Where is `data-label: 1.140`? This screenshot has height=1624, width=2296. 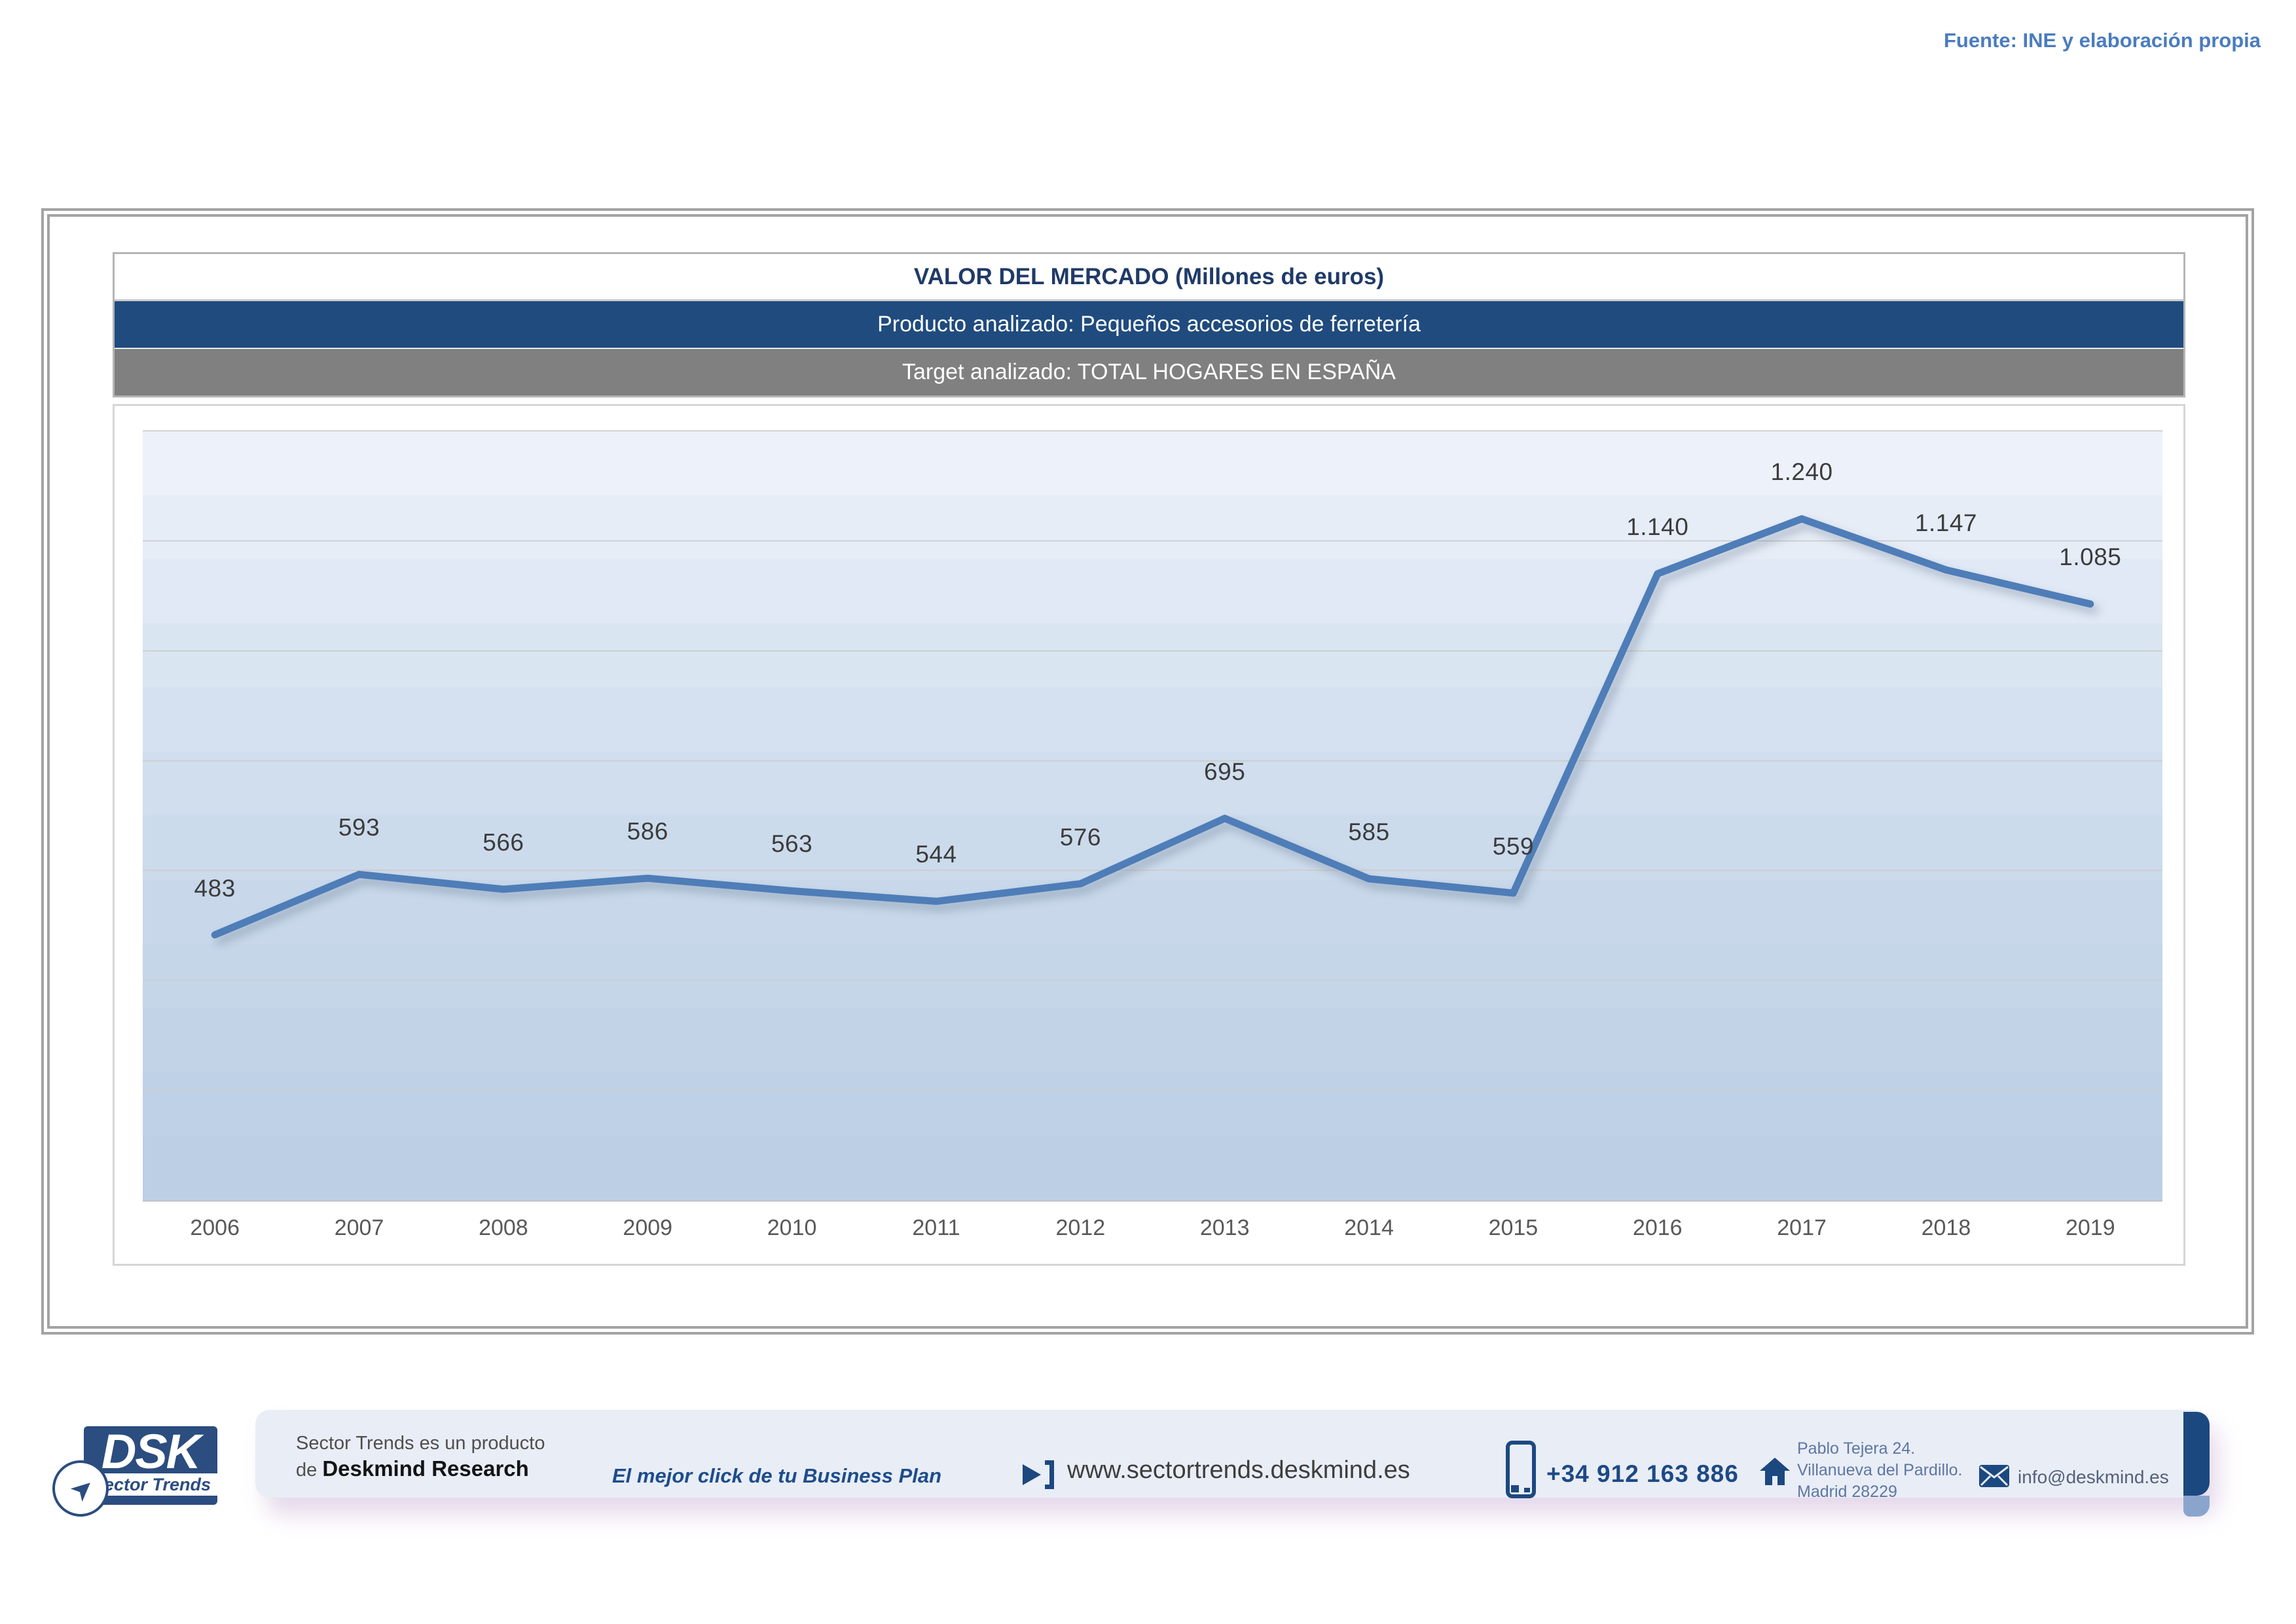 data-label: 1.140 is located at coordinates (1657, 527).